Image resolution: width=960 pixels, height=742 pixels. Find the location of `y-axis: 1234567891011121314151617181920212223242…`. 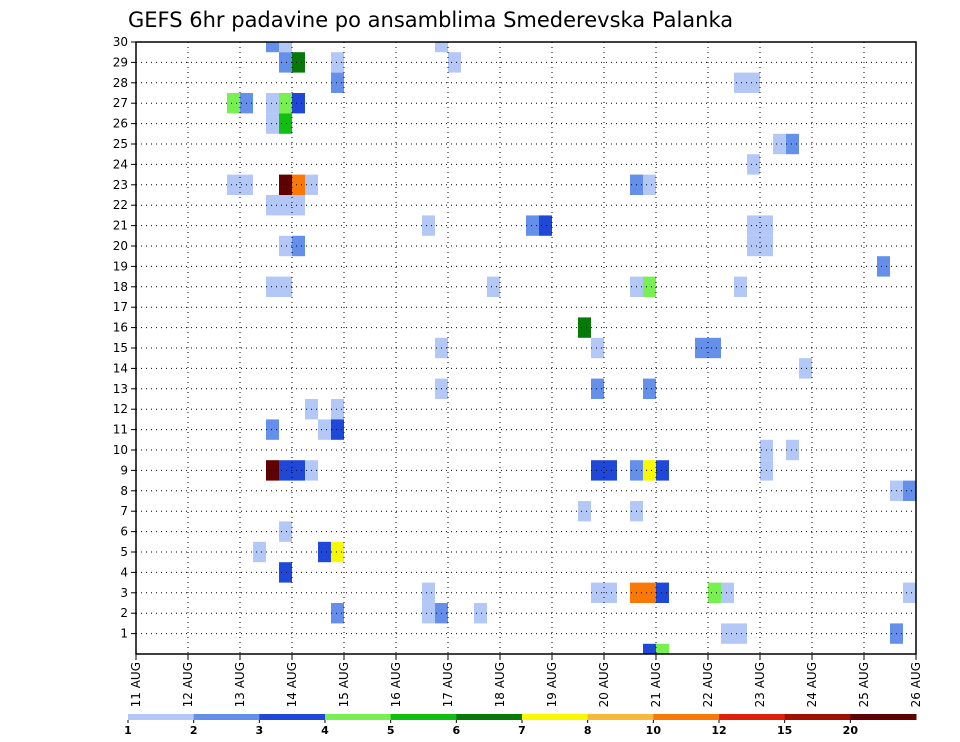

y-axis: 1234567891011121314151617181920212223242… is located at coordinates (124, 338).